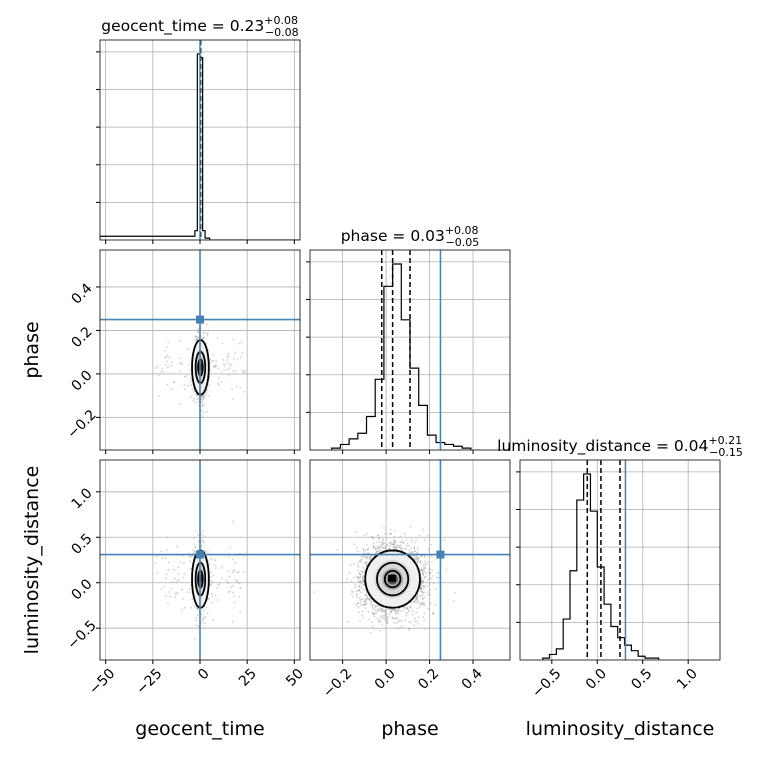 This screenshot has width=760, height=760. Describe the element at coordinates (410, 560) in the screenshot. I see `density-group` at that location.